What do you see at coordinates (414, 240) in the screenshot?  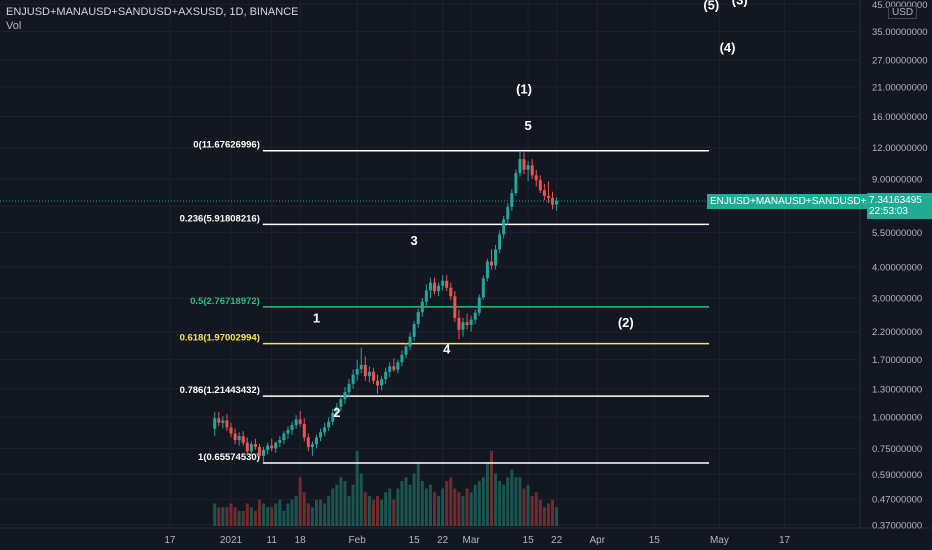 I see `wave-label: 3` at bounding box center [414, 240].